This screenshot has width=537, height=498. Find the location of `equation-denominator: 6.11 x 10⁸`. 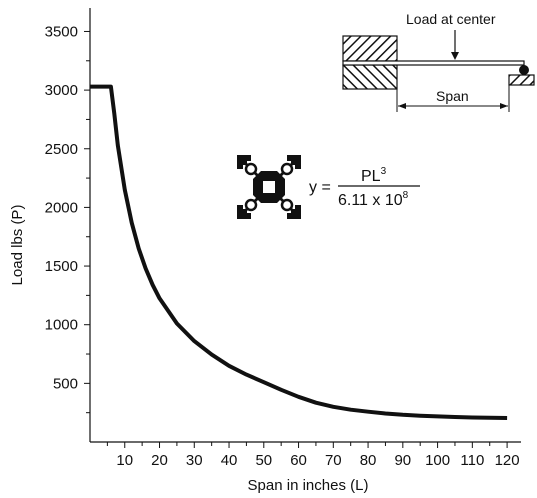

equation-denominator: 6.11 x 10⁸ is located at coordinates (373, 199).